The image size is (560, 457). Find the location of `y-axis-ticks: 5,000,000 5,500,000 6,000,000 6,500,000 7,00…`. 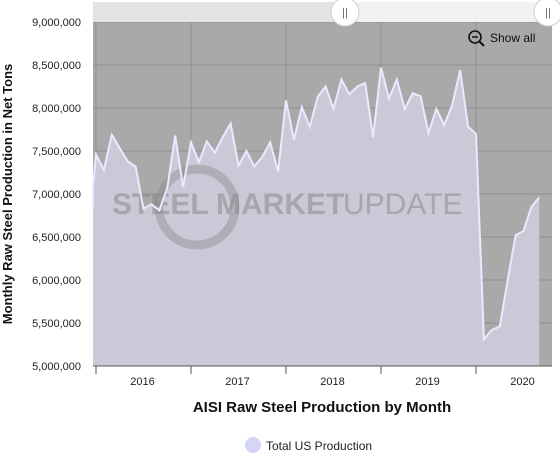

y-axis-ticks: 5,000,000 5,500,000 6,000,000 6,500,000 7,00… is located at coordinates (56, 195).